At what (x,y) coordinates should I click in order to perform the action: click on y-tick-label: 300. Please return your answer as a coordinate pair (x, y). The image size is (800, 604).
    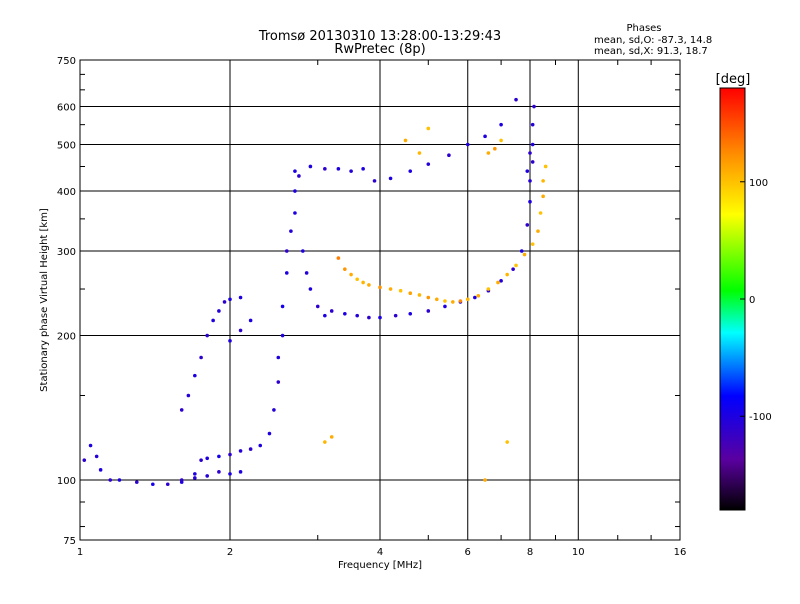
    Looking at the image, I should click on (66, 252).